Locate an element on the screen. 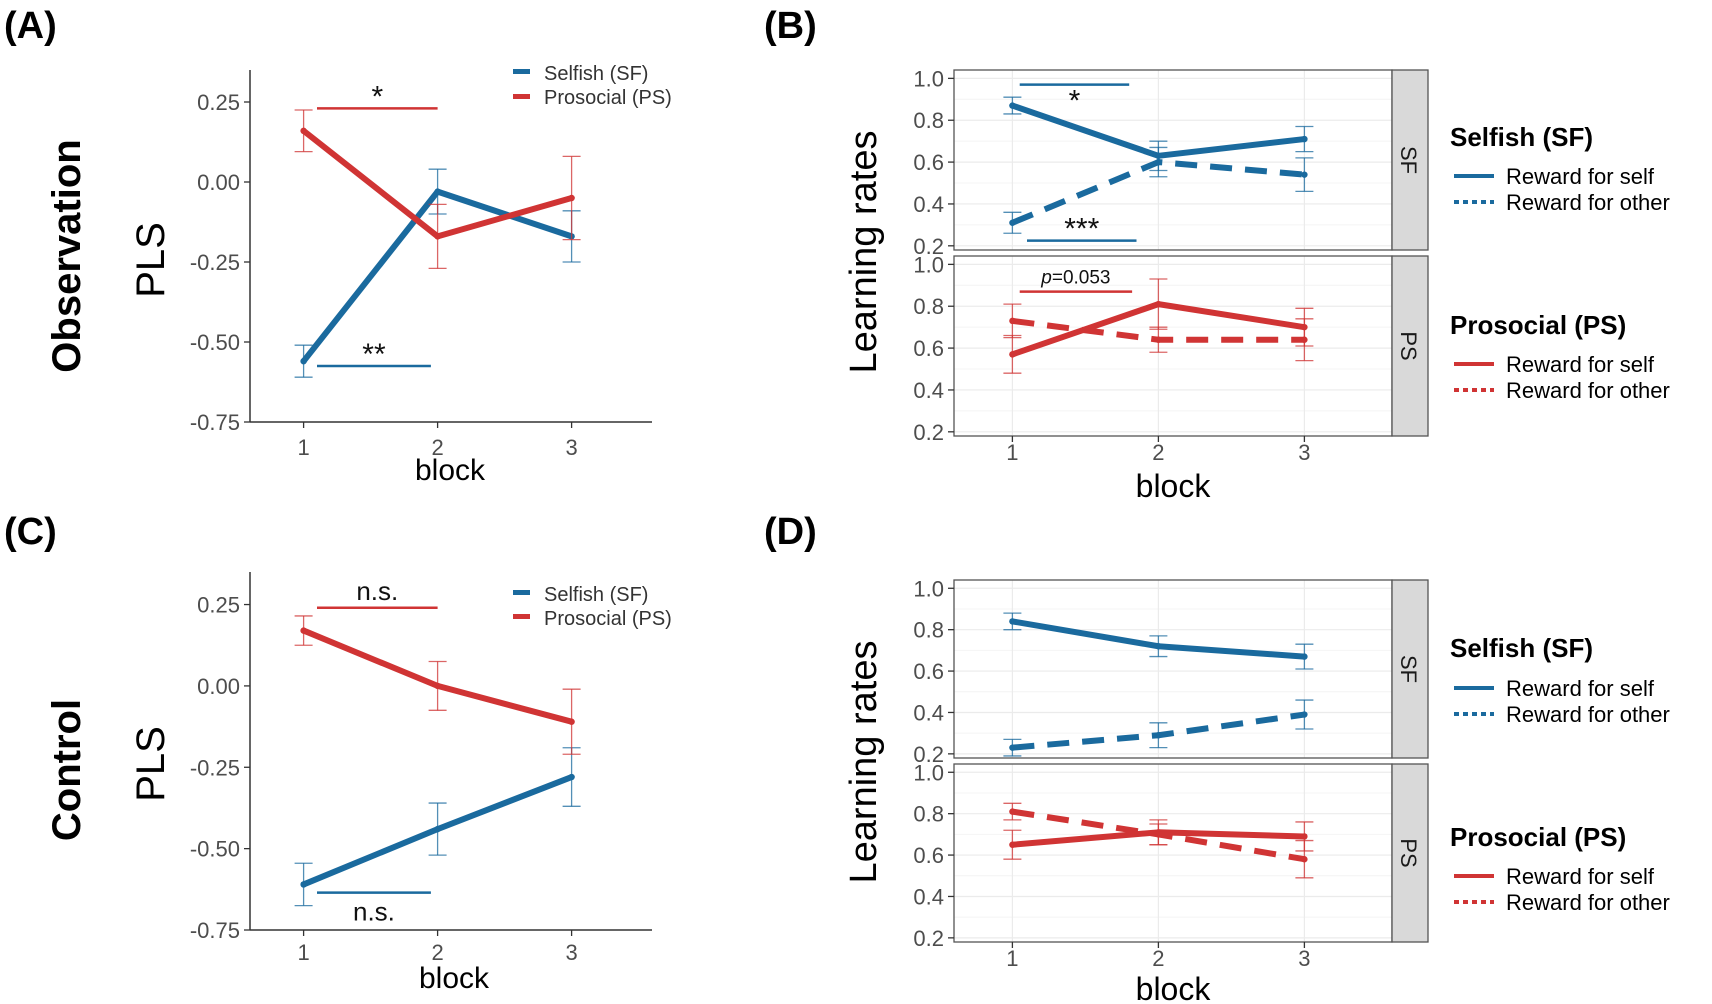 This screenshot has height=1004, width=1712. chart-d-ps-ytick-label: 1.0 is located at coordinates (928, 772).